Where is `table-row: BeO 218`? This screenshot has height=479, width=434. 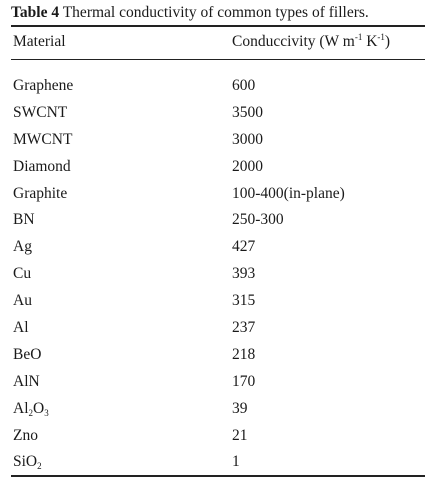 table-row: BeO 218 is located at coordinates (217, 355).